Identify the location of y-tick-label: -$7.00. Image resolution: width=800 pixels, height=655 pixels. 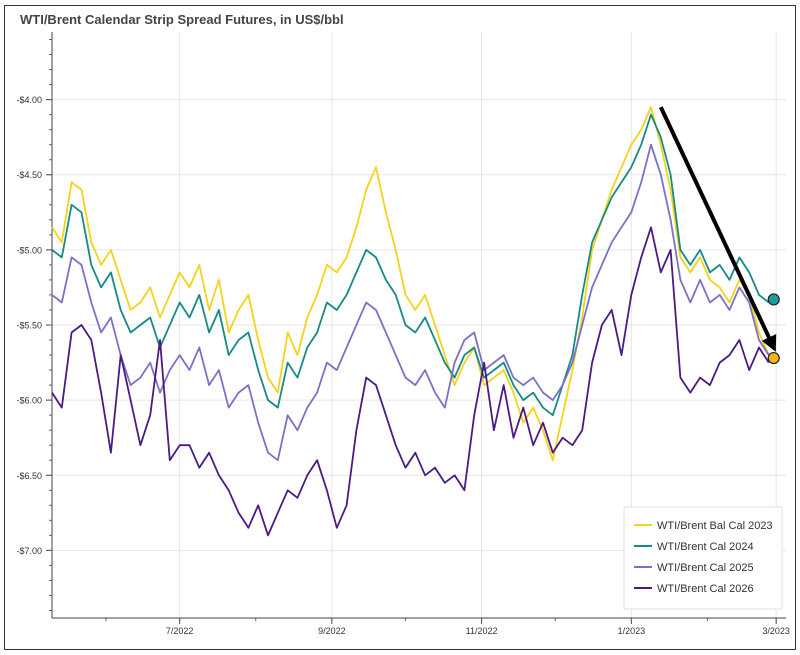
(29, 551).